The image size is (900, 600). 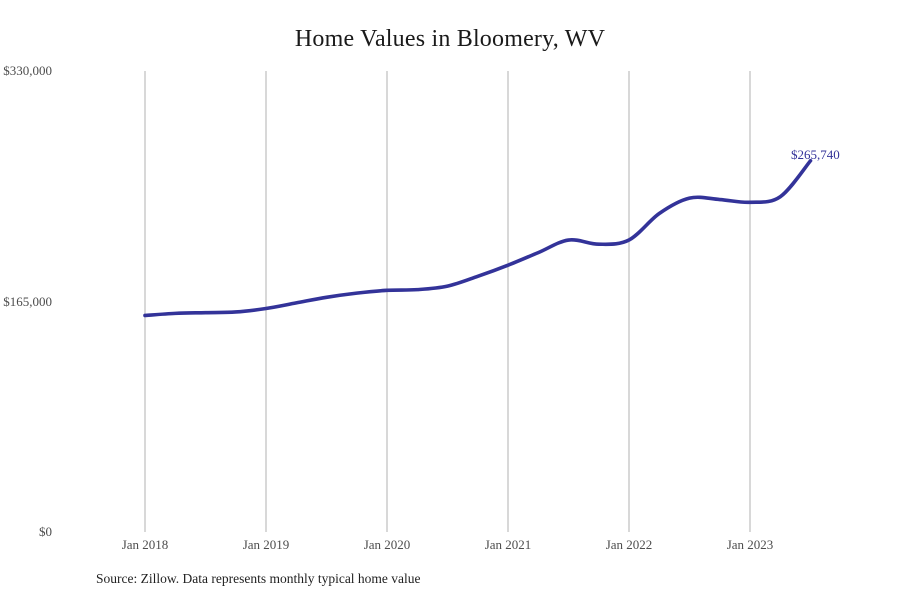 What do you see at coordinates (815, 154) in the screenshot?
I see `last-value-annotation: $265,740` at bounding box center [815, 154].